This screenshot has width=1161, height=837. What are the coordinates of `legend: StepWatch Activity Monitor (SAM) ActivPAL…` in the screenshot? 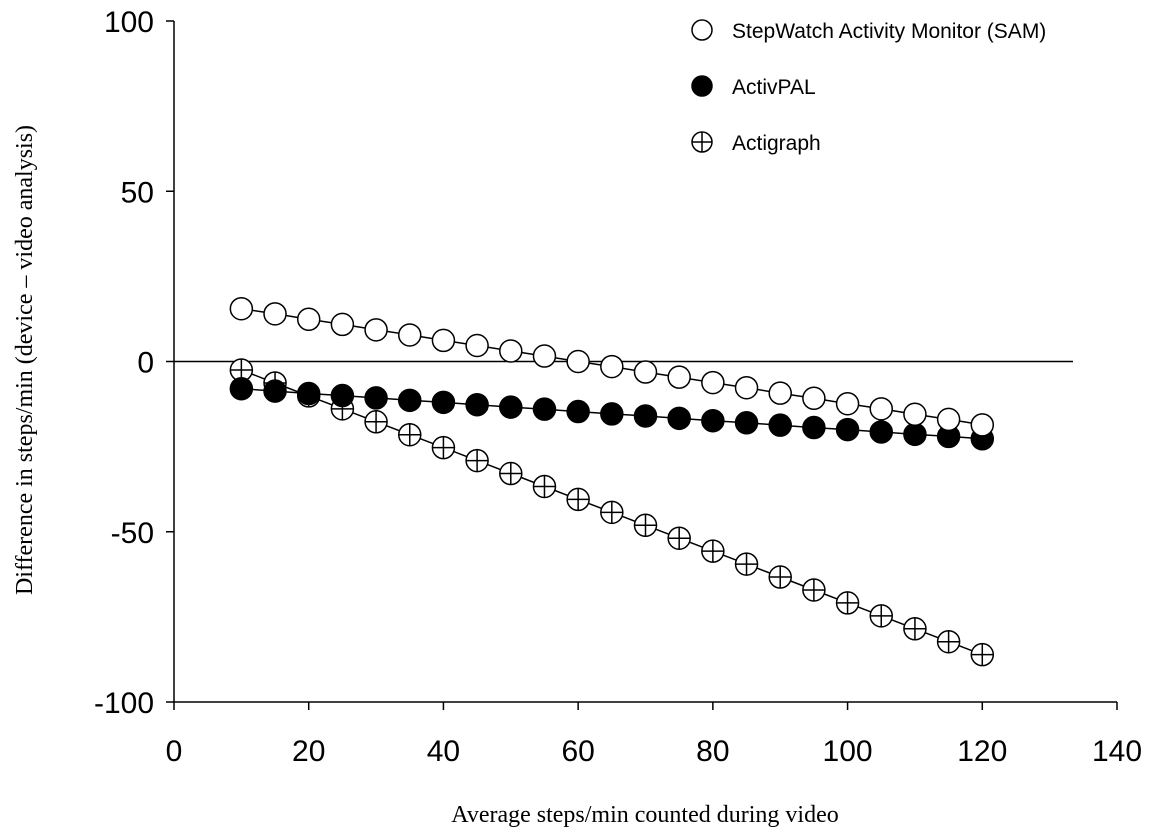 It's located at (868, 87).